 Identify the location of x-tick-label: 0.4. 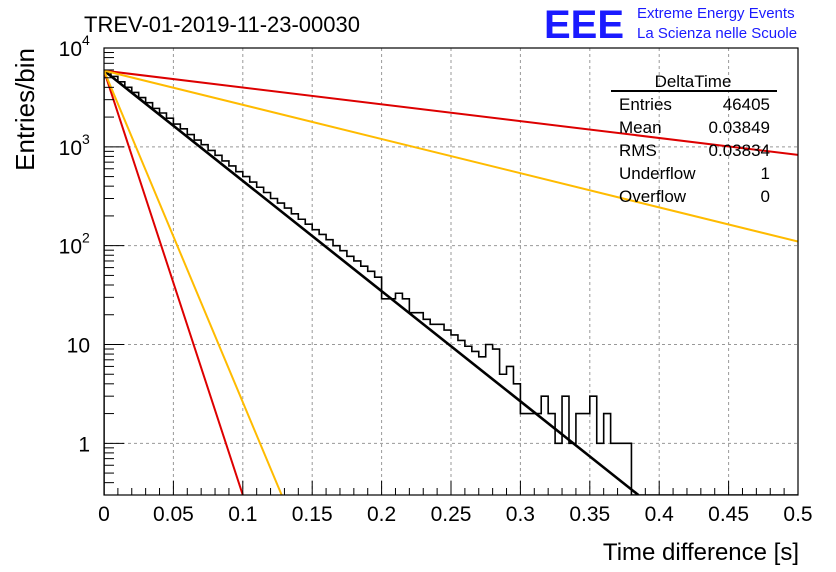
(660, 514).